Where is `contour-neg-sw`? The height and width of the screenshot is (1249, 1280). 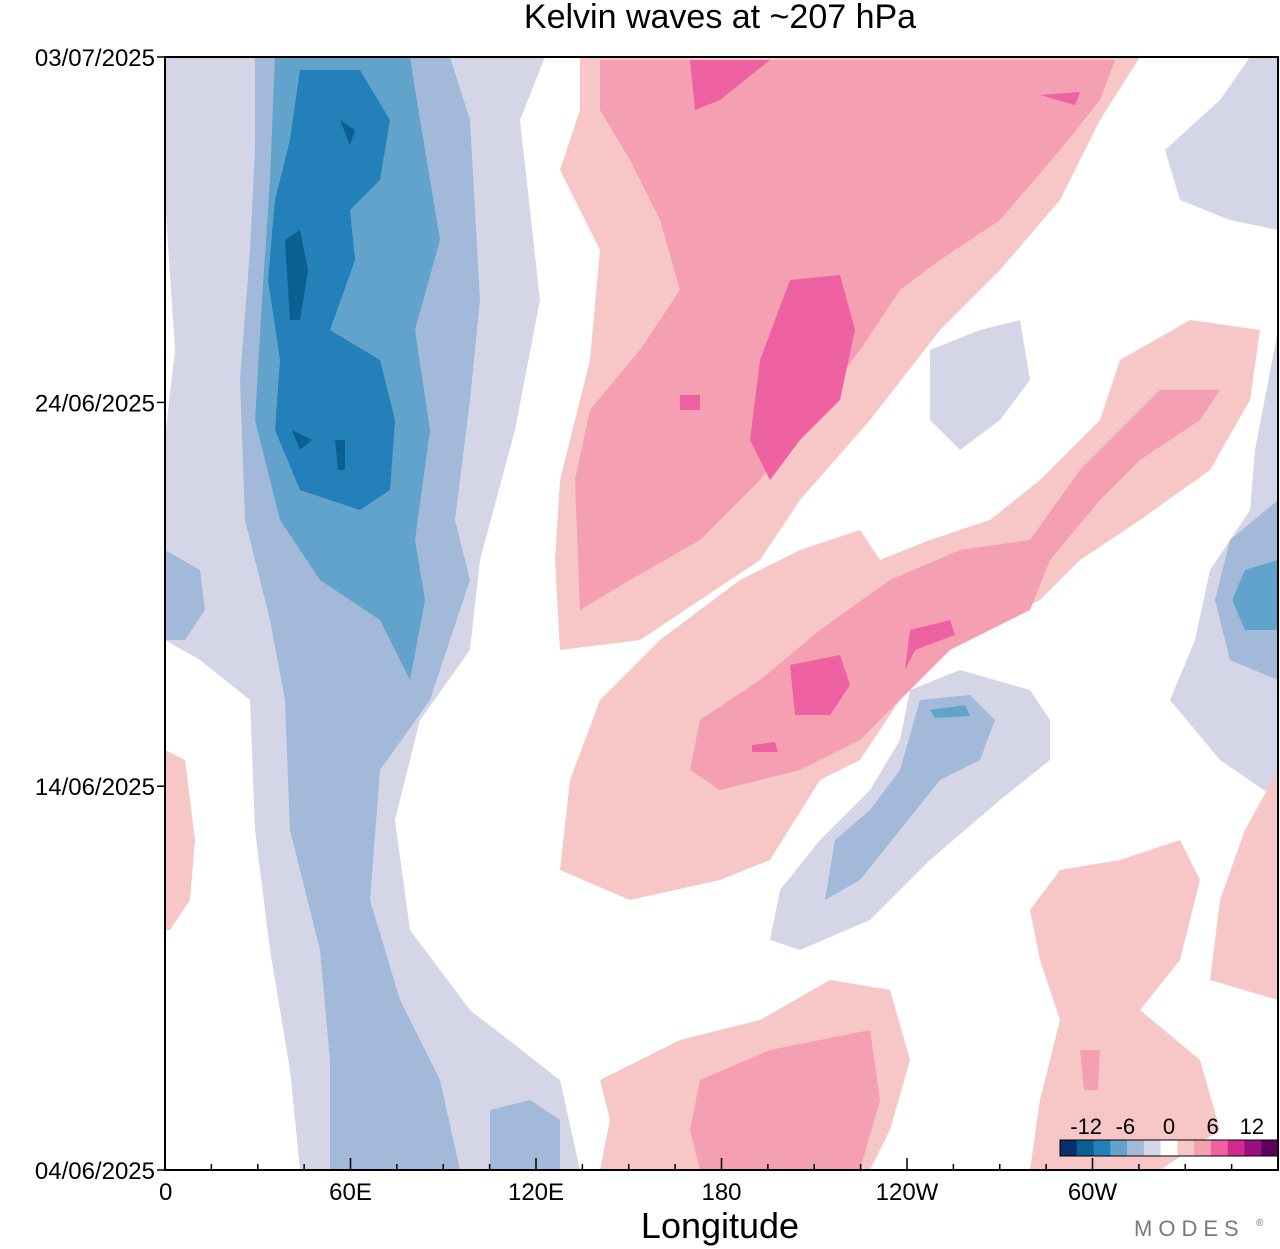
contour-neg-sw is located at coordinates (185, 595).